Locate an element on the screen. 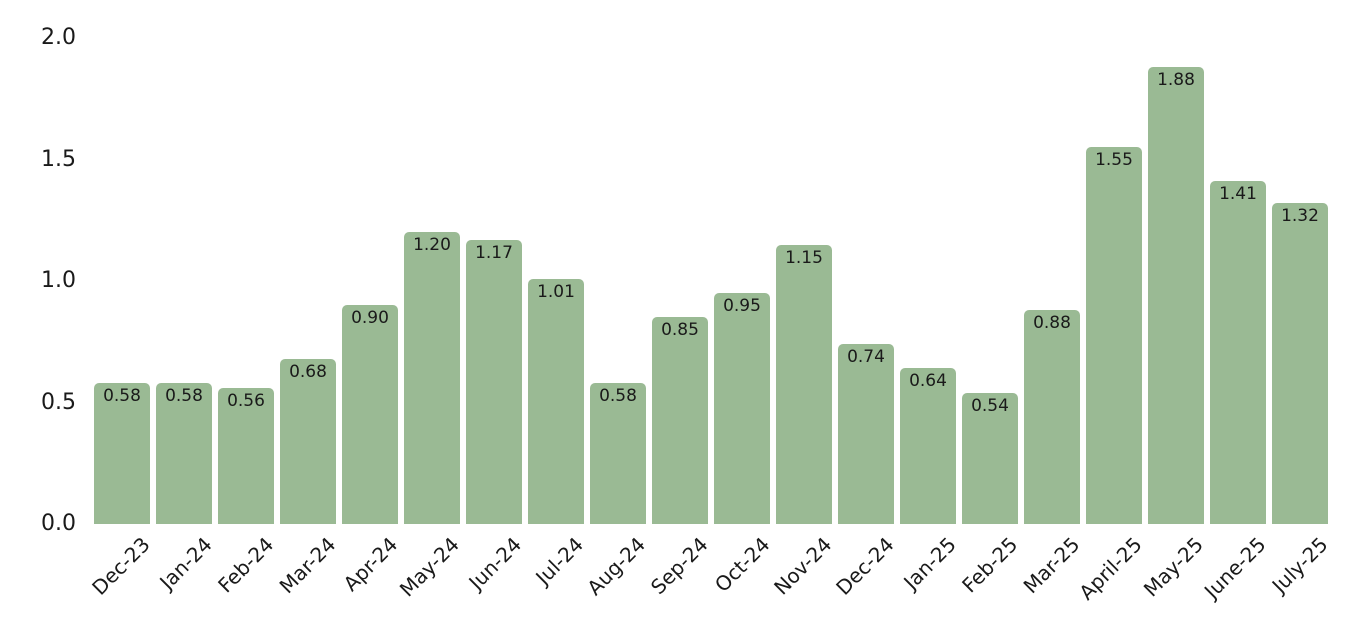 The image size is (1354, 636). bar: 1.01 is located at coordinates (556, 401).